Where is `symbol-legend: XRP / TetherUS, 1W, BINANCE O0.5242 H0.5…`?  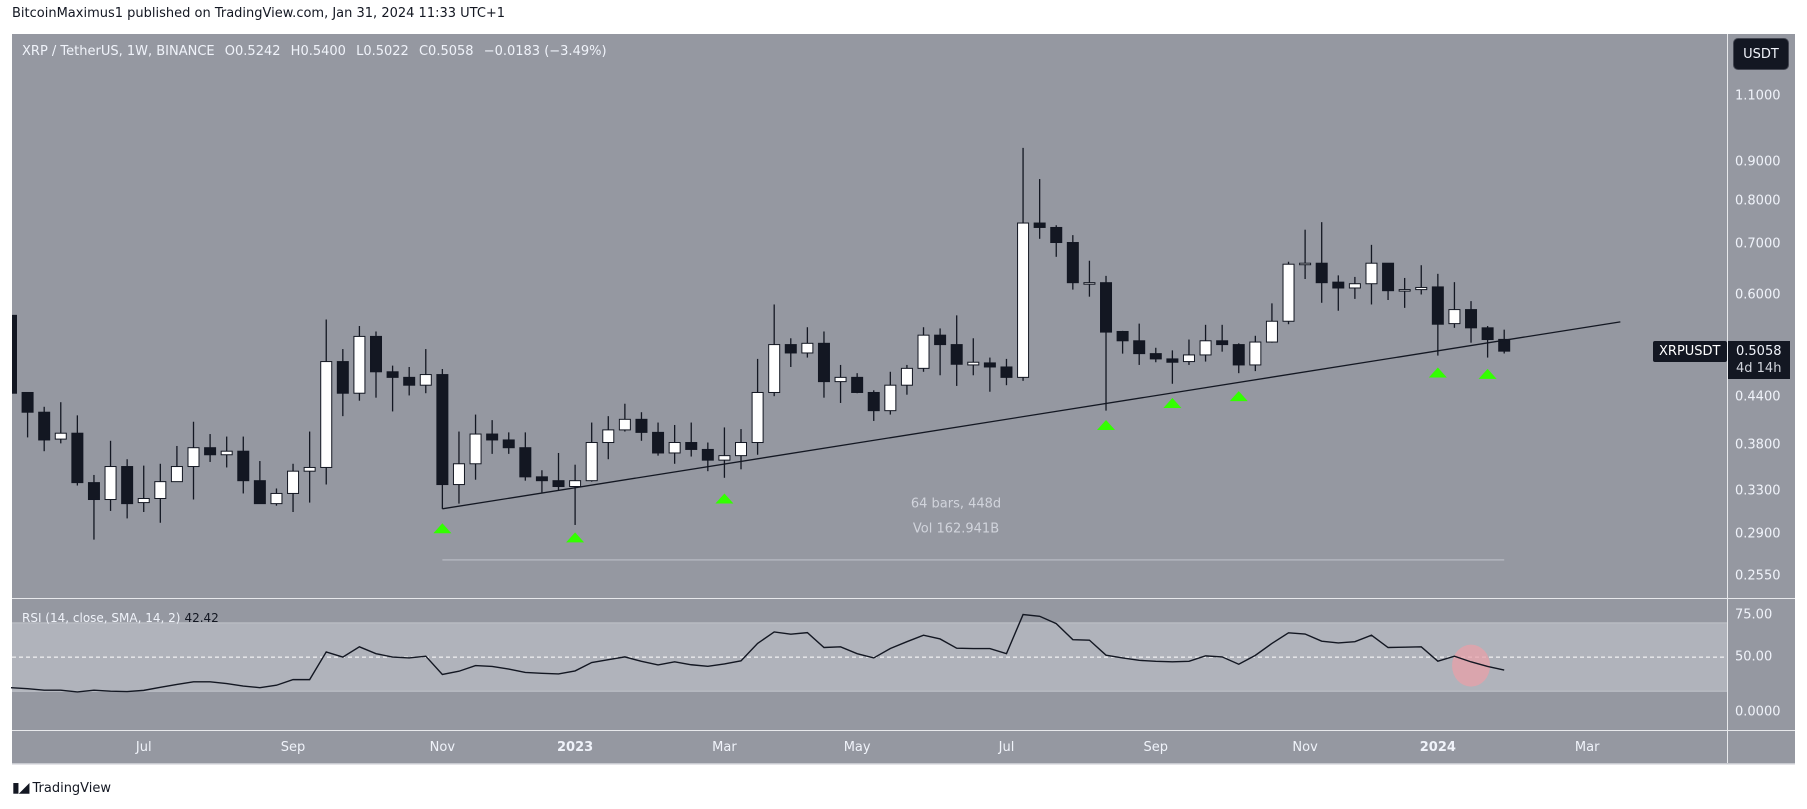 symbol-legend: XRP / TetherUS, 1W, BINANCE O0.5242 H0.5… is located at coordinates (317, 51).